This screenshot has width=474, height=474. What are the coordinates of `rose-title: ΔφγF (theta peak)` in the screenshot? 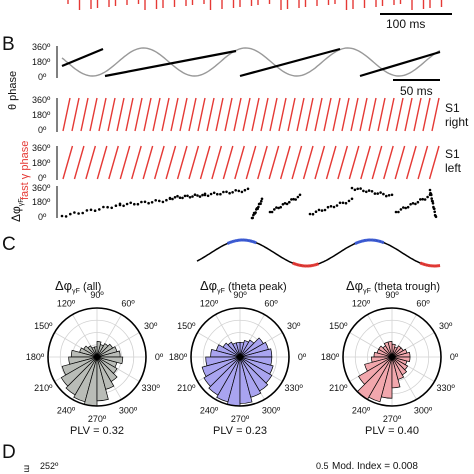 It's located at (243, 286).